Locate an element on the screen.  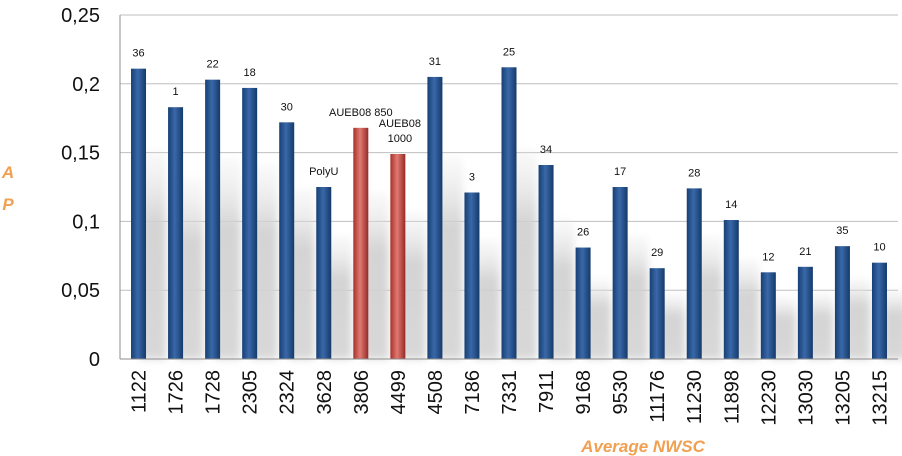
x-tick-label: 2305 is located at coordinates (251, 392).